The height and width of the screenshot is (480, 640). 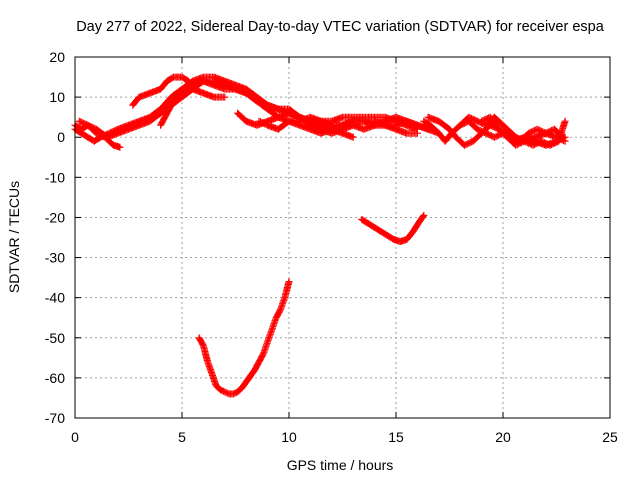 What do you see at coordinates (55, 298) in the screenshot?
I see `y-tick-label: -40` at bounding box center [55, 298].